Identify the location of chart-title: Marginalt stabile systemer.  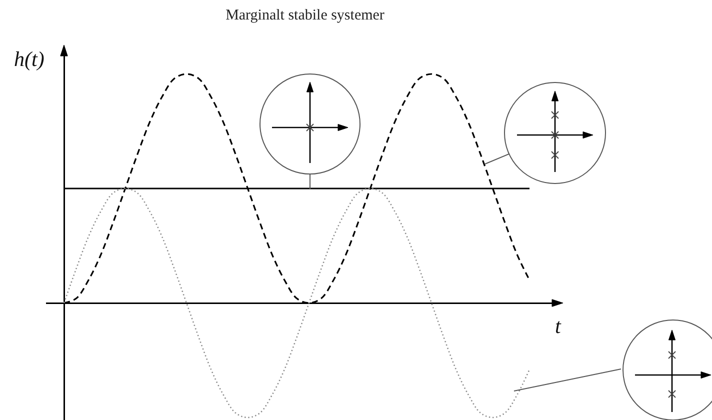
(305, 15).